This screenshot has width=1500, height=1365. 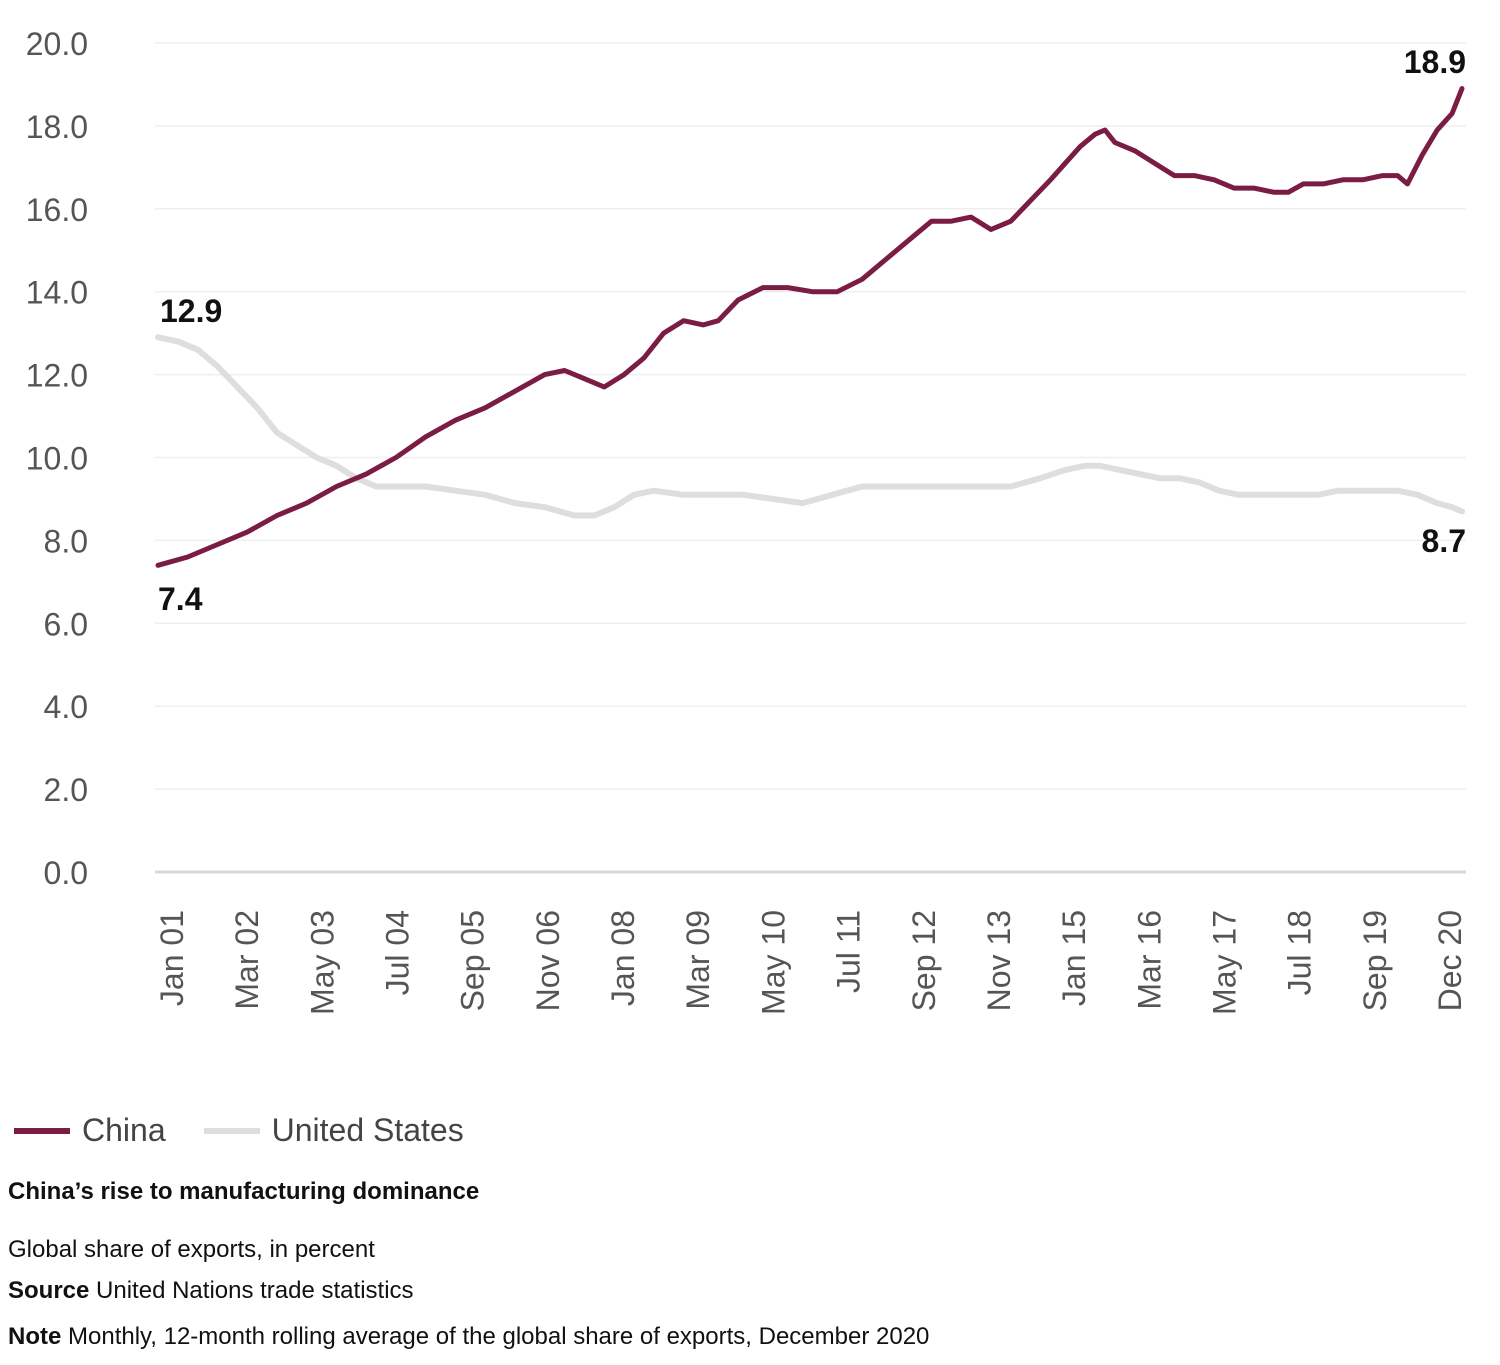 I want to click on y-tick-label: 10.0, so click(x=57, y=459).